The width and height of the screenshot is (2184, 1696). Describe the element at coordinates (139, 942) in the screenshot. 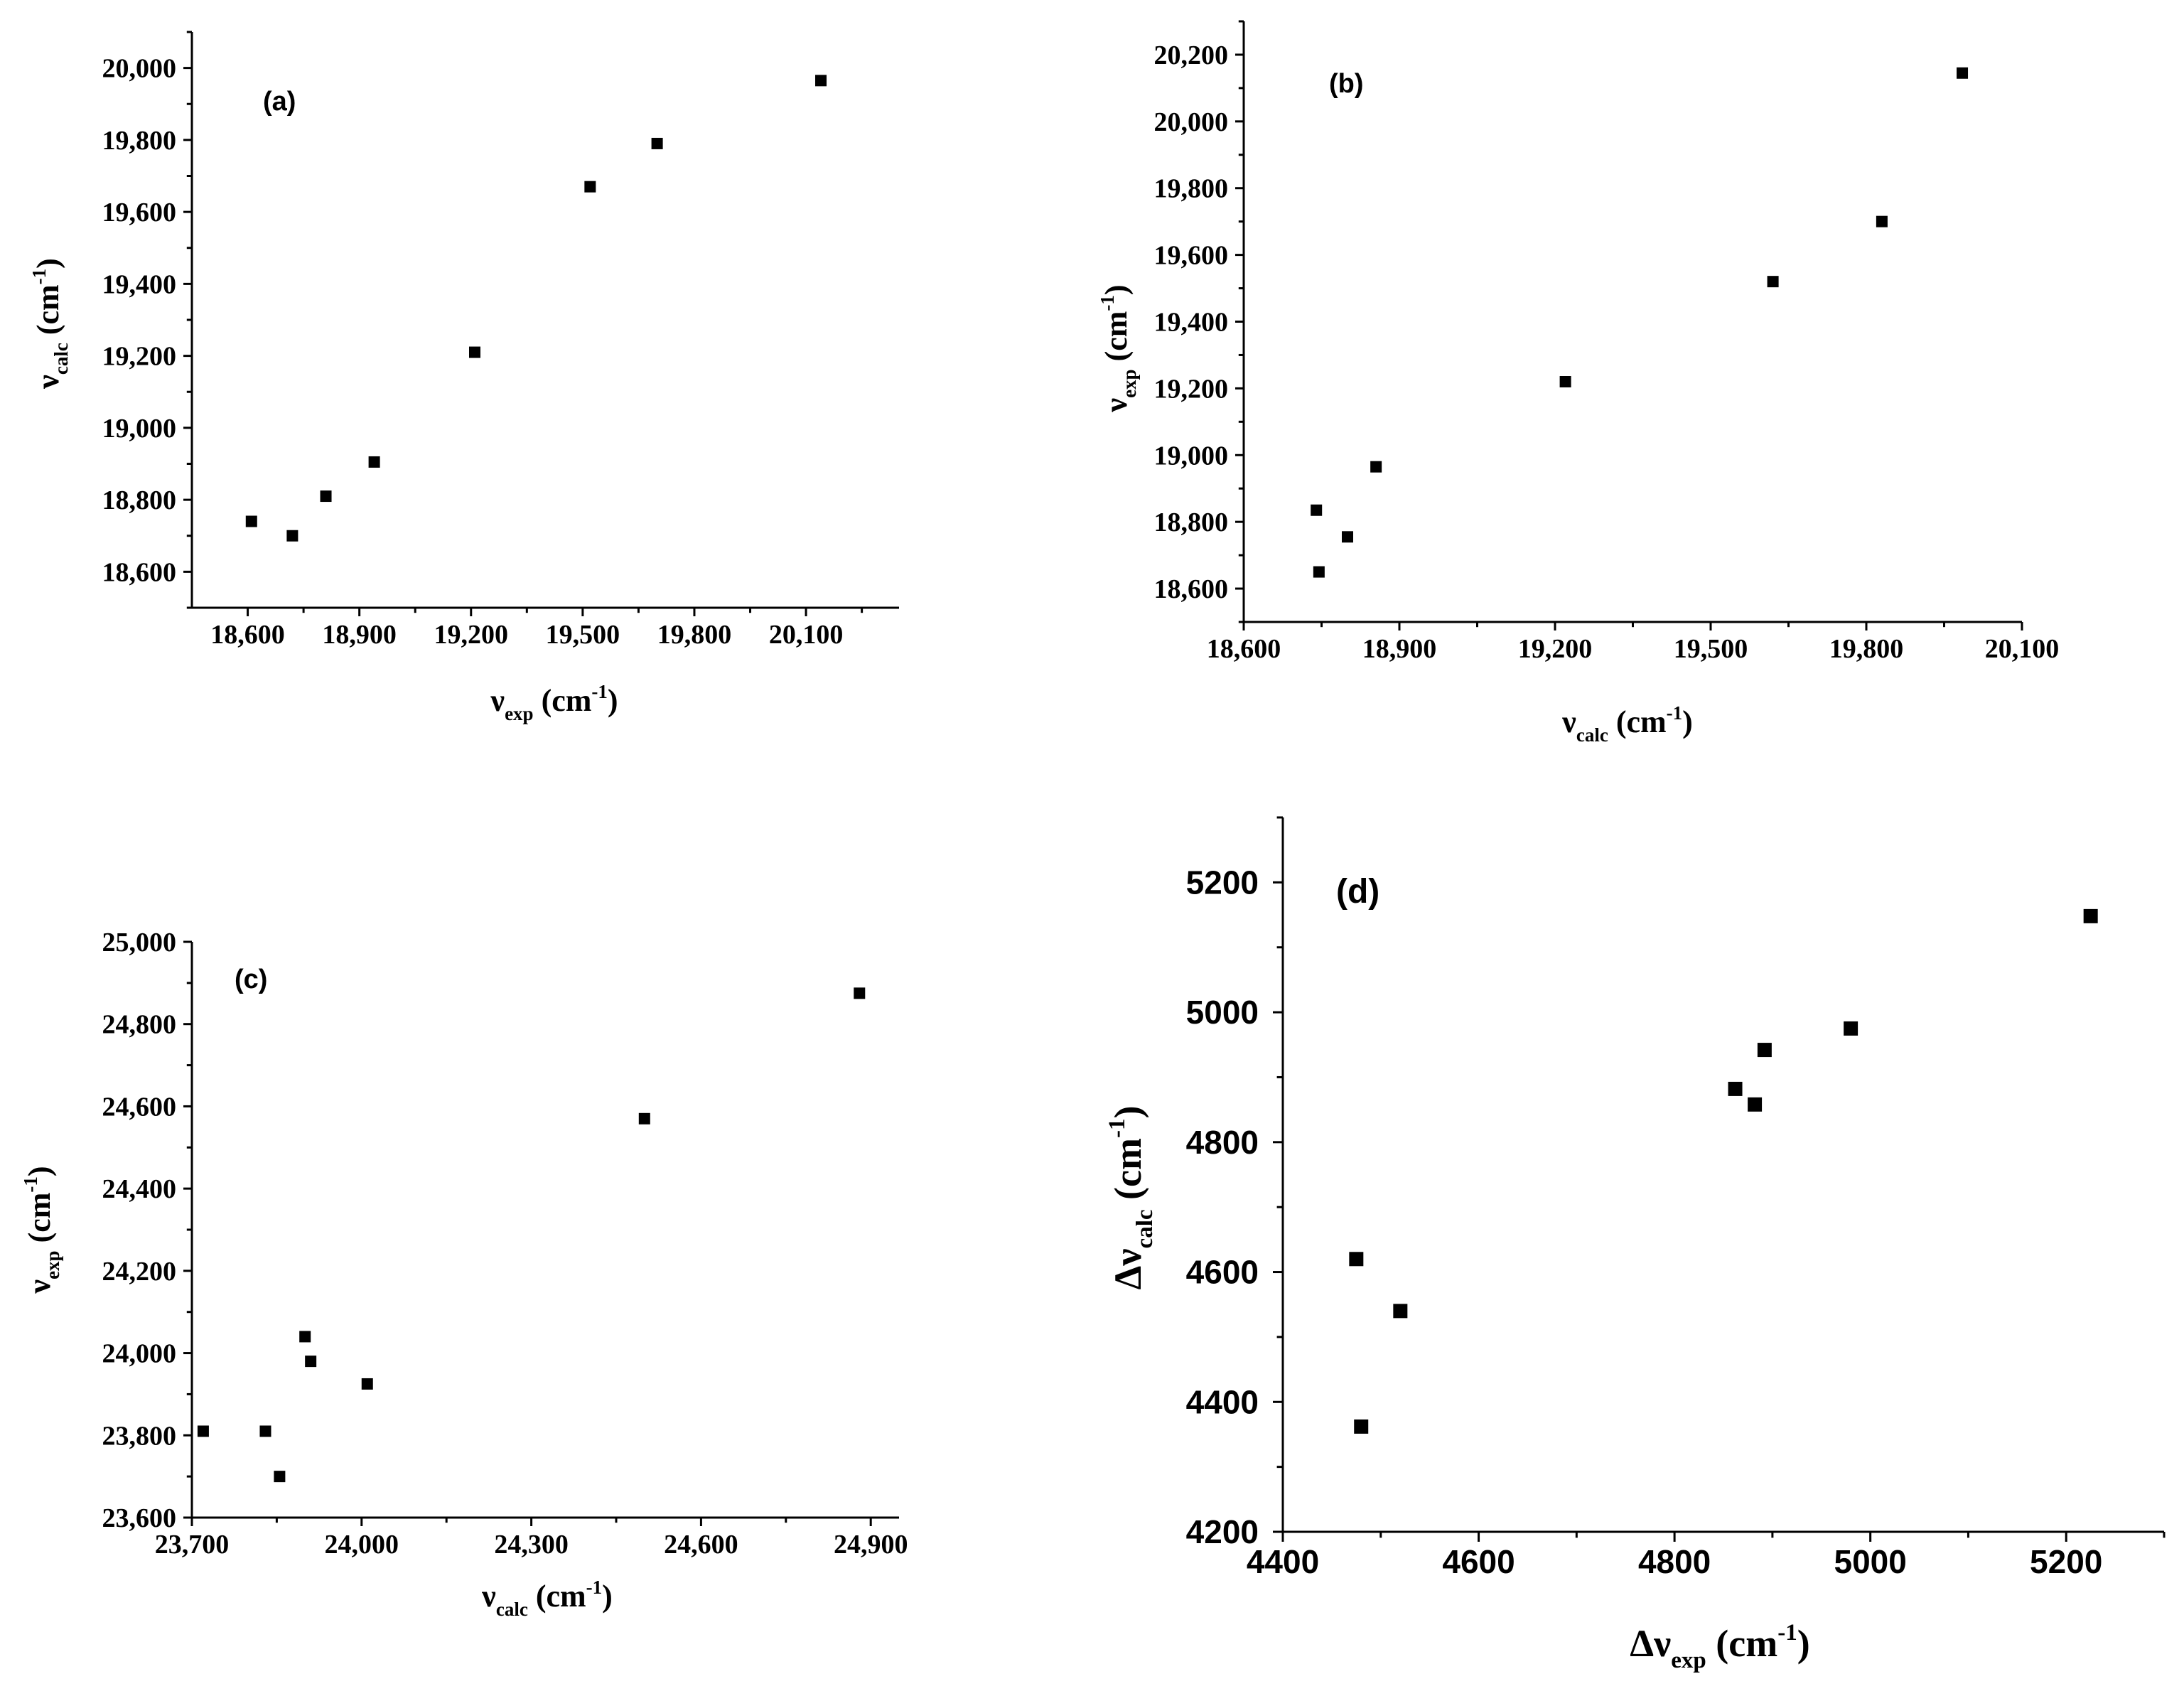

I see `y-tick-label: 25,000` at that location.